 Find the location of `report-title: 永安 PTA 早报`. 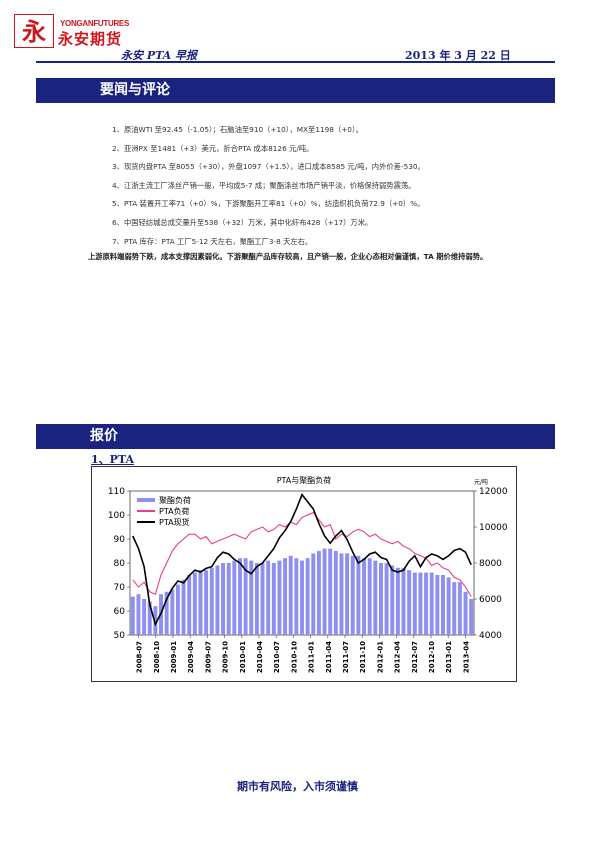

report-title: 永安 PTA 早报 is located at coordinates (159, 55).